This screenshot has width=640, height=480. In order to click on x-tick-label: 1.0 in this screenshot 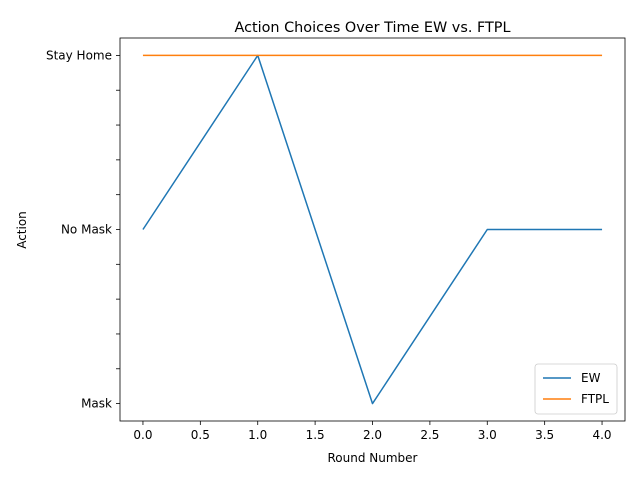, I will do `click(257, 435)`.